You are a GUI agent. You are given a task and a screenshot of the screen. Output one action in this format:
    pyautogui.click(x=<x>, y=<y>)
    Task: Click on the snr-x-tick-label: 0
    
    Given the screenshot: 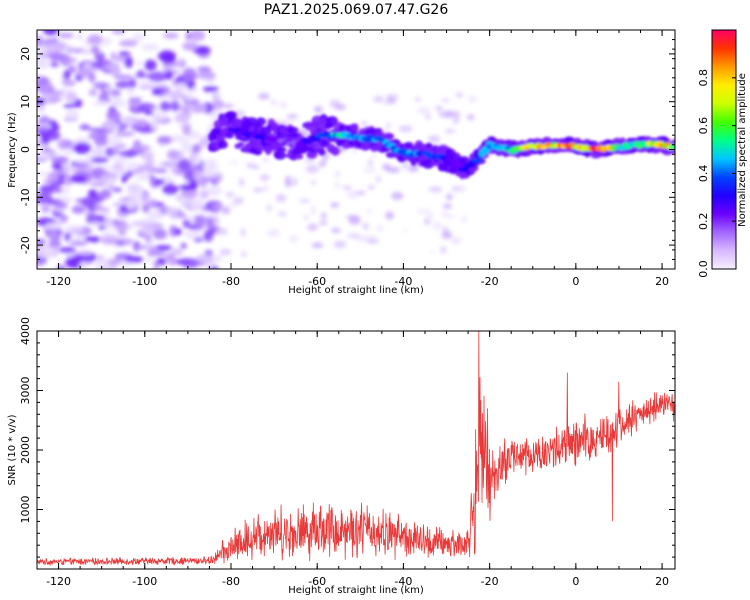 What is the action you would take?
    pyautogui.click(x=575, y=581)
    